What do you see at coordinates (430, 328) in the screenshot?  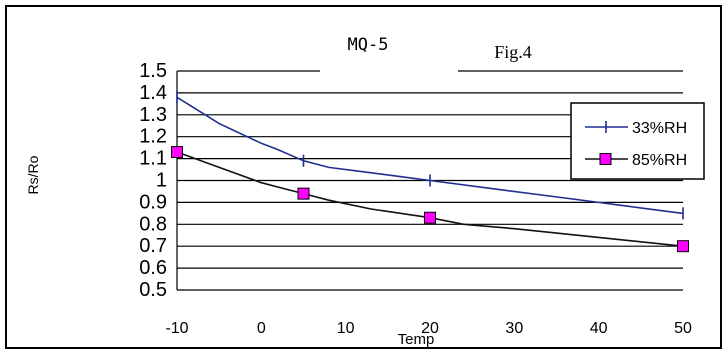 I see `x-tick-label: 20` at bounding box center [430, 328].